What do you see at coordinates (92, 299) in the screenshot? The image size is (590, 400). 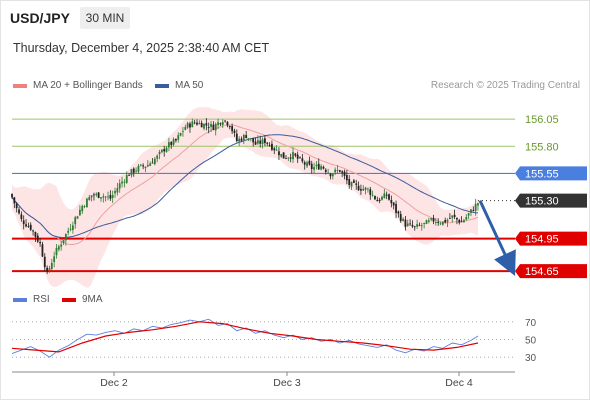 I see `legend-9ma-label: 9MA` at bounding box center [92, 299].